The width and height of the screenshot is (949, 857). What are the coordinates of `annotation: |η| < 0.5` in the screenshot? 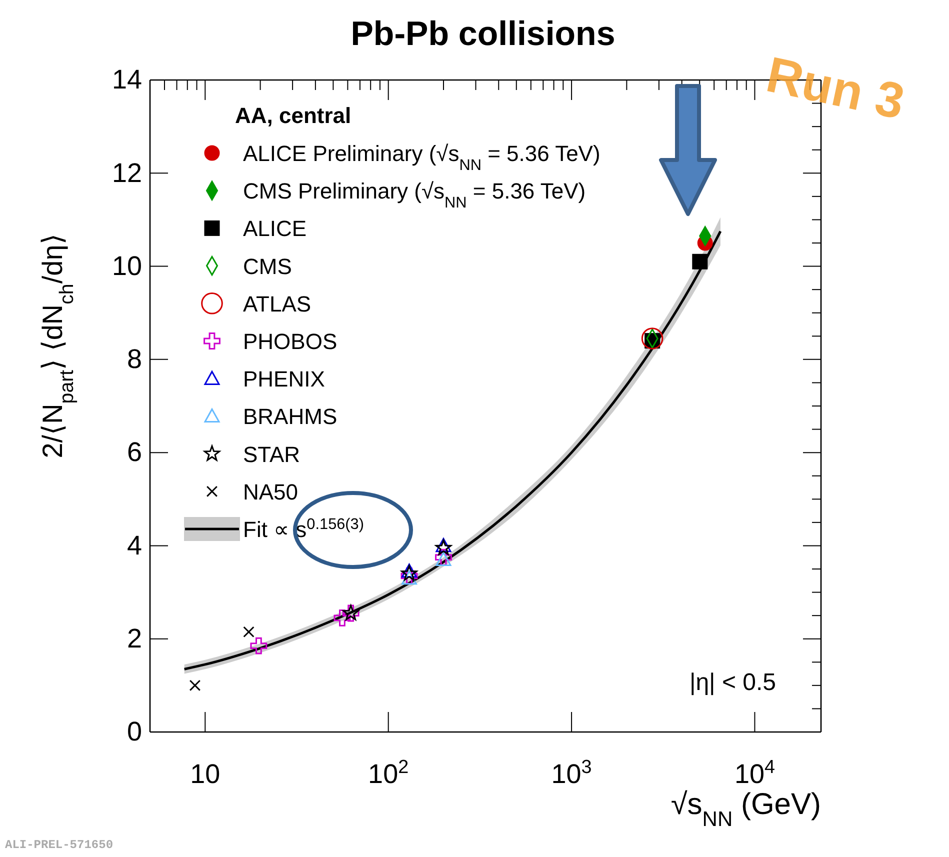 It's located at (732, 682).